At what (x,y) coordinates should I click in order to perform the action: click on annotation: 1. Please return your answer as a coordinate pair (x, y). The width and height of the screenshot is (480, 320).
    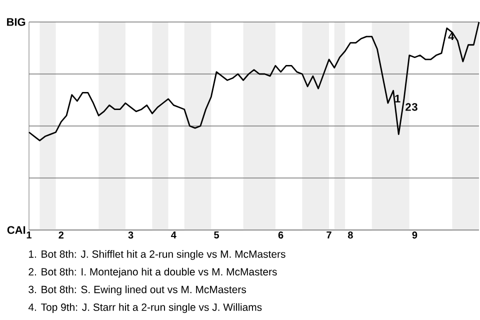
    Looking at the image, I should click on (397, 98).